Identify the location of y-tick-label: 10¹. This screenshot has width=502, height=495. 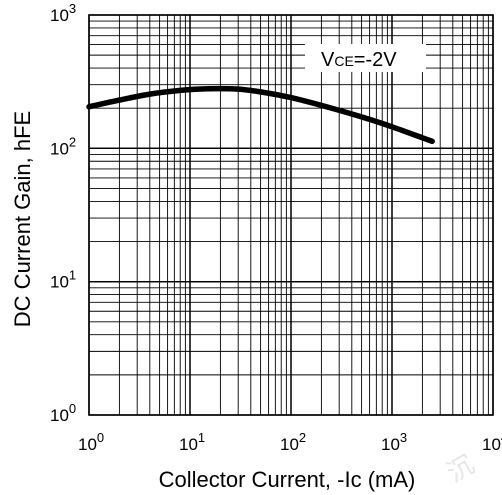
(63, 280).